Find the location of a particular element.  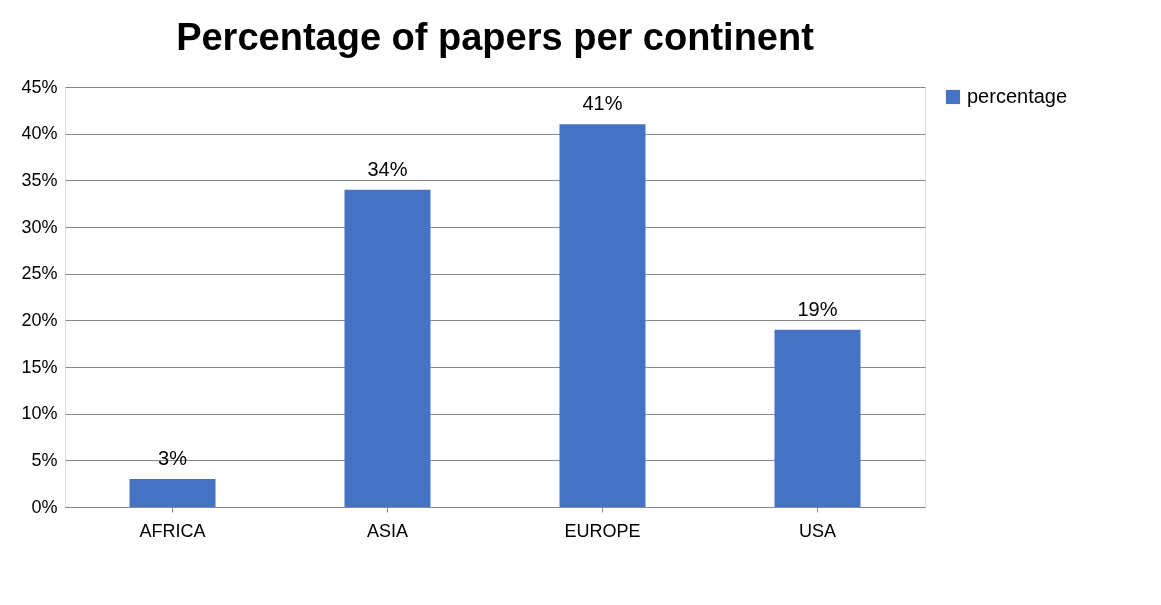

x-tick-label: EUROPE is located at coordinates (602, 530).